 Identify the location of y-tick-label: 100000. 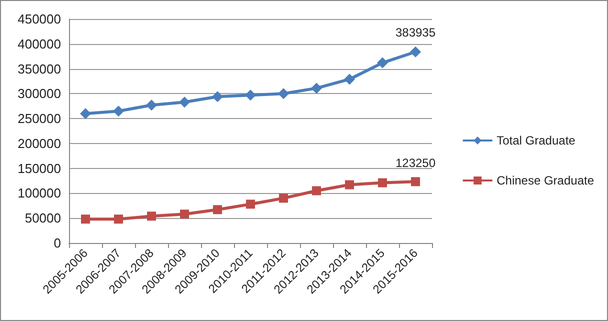
(39, 193).